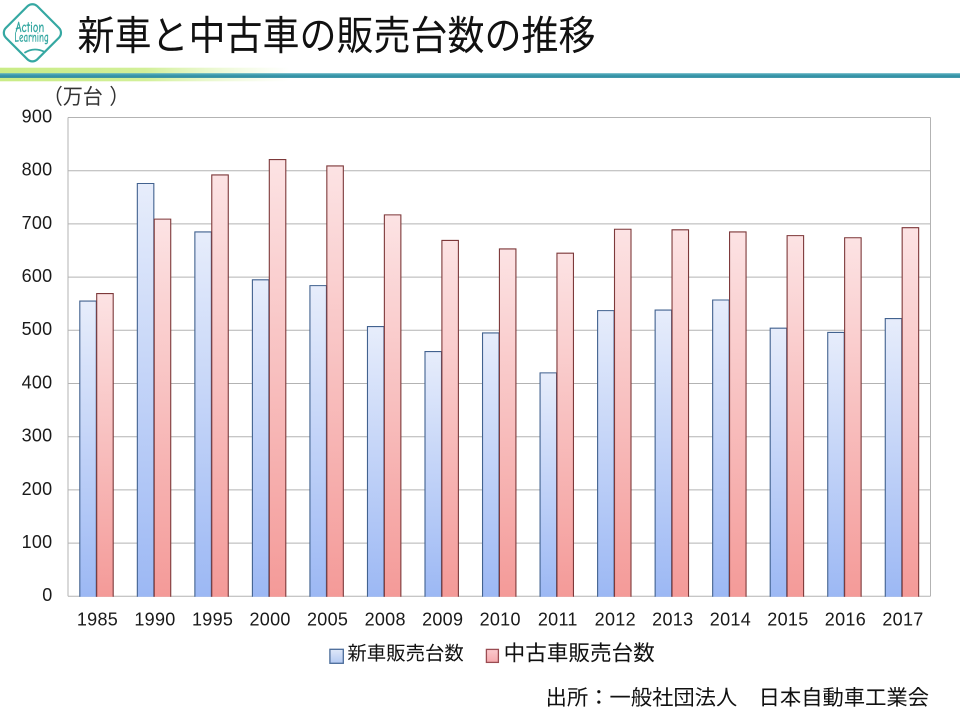 The height and width of the screenshot is (720, 960). Describe the element at coordinates (787, 620) in the screenshot. I see `svg-text: 2015` at that location.